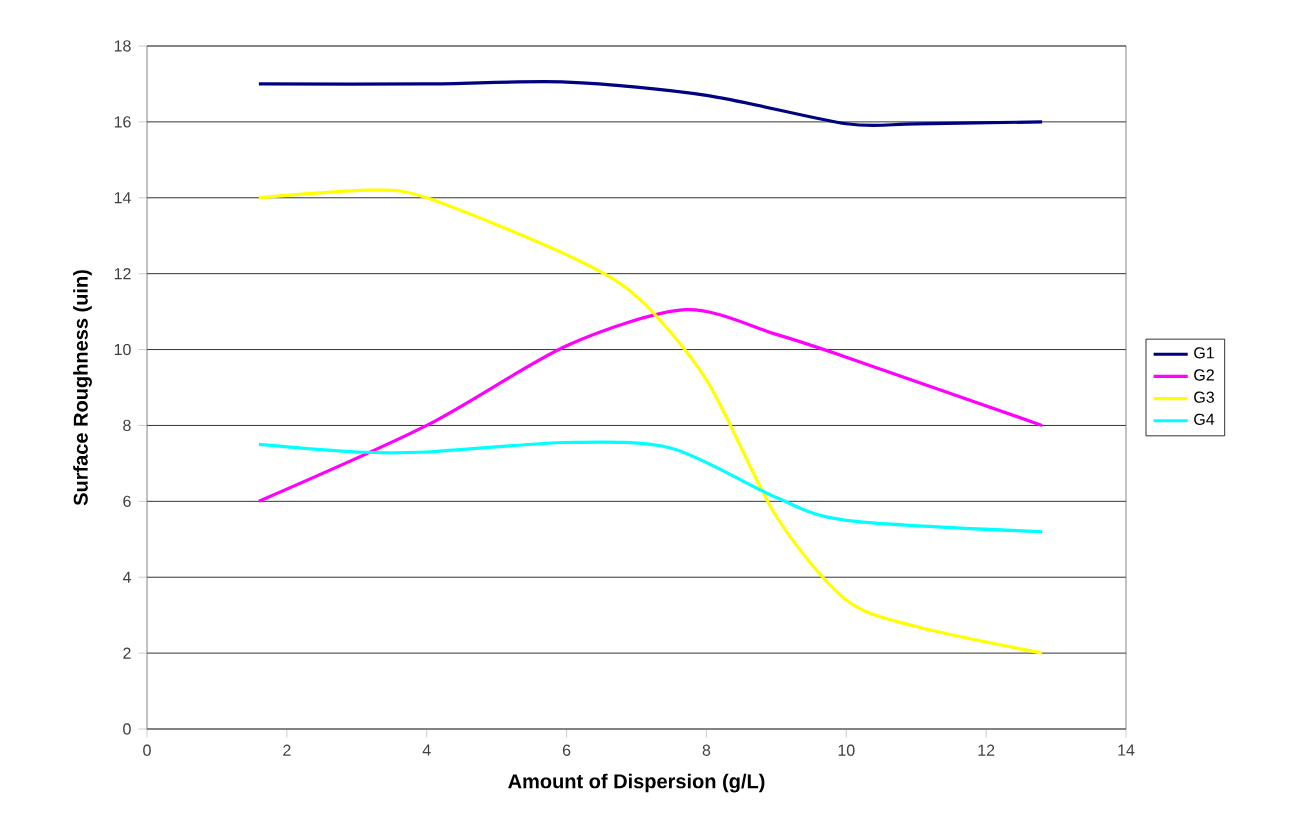 This screenshot has height=819, width=1311. I want to click on y-tick-label: 0, so click(127, 729).